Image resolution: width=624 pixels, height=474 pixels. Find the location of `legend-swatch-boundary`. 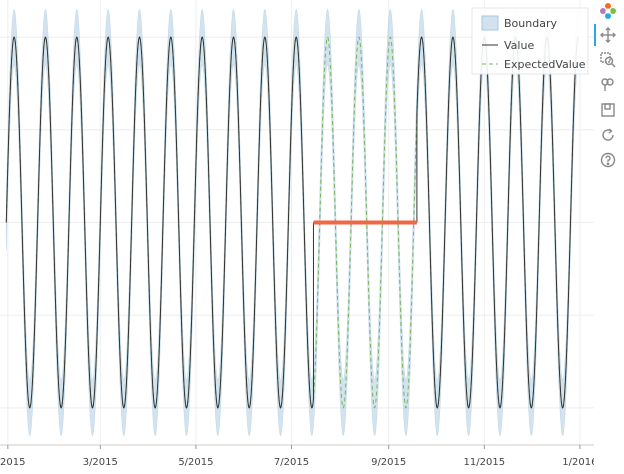

legend-swatch-boundary is located at coordinates (490, 23).